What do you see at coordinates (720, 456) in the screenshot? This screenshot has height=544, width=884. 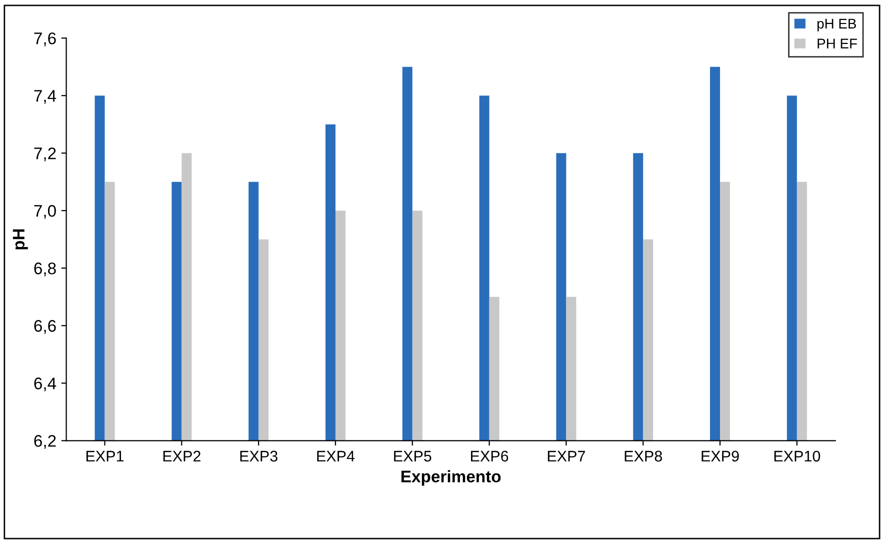 I see `x-tick-label: EXP9` at bounding box center [720, 456].